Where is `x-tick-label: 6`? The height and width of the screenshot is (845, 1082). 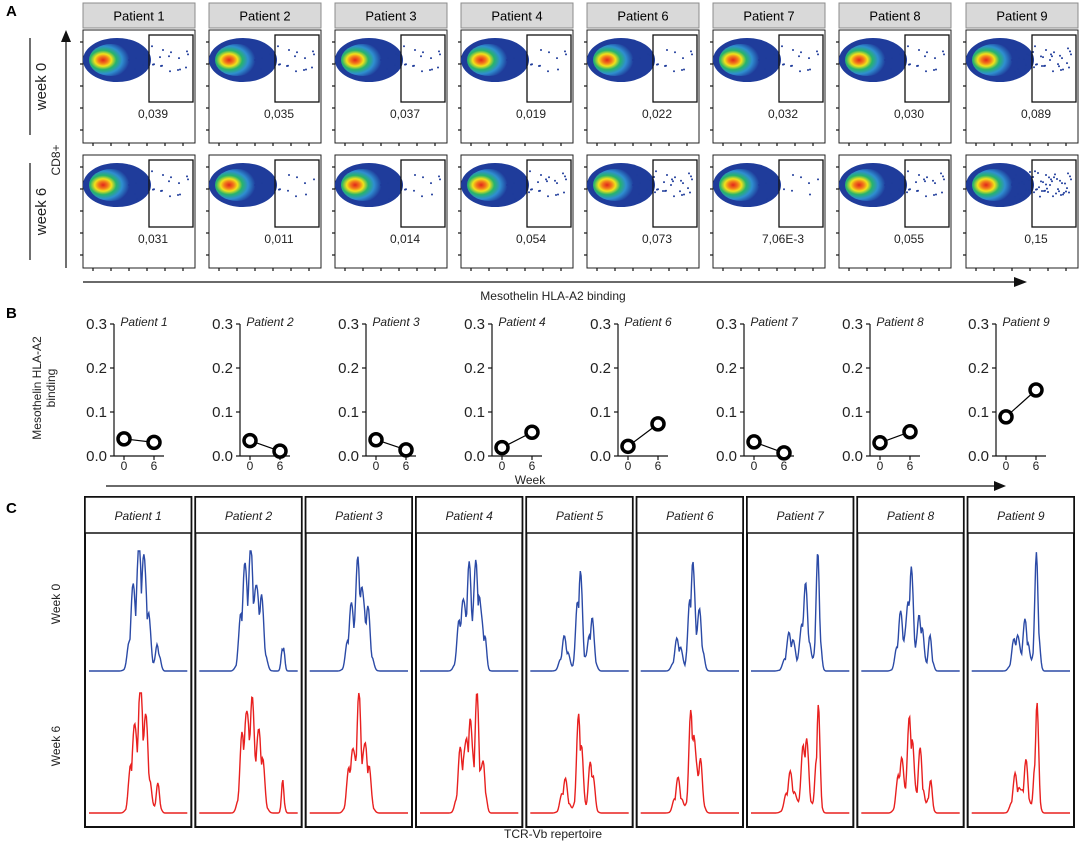 x-tick-label: 6 is located at coordinates (406, 466).